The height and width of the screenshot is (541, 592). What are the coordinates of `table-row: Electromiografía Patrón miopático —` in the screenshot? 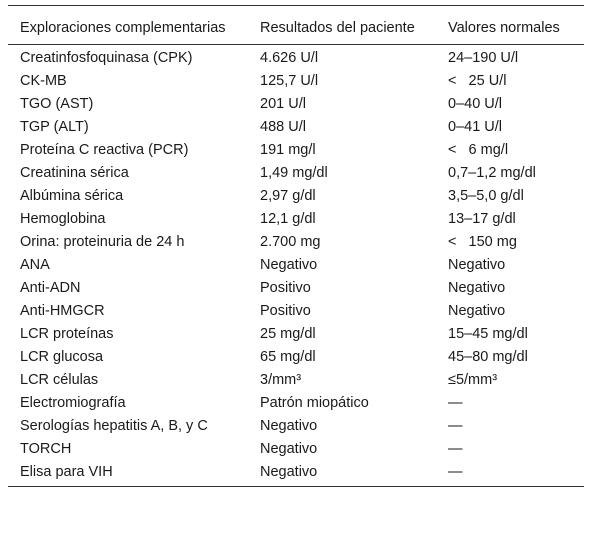 It's located at (296, 403).